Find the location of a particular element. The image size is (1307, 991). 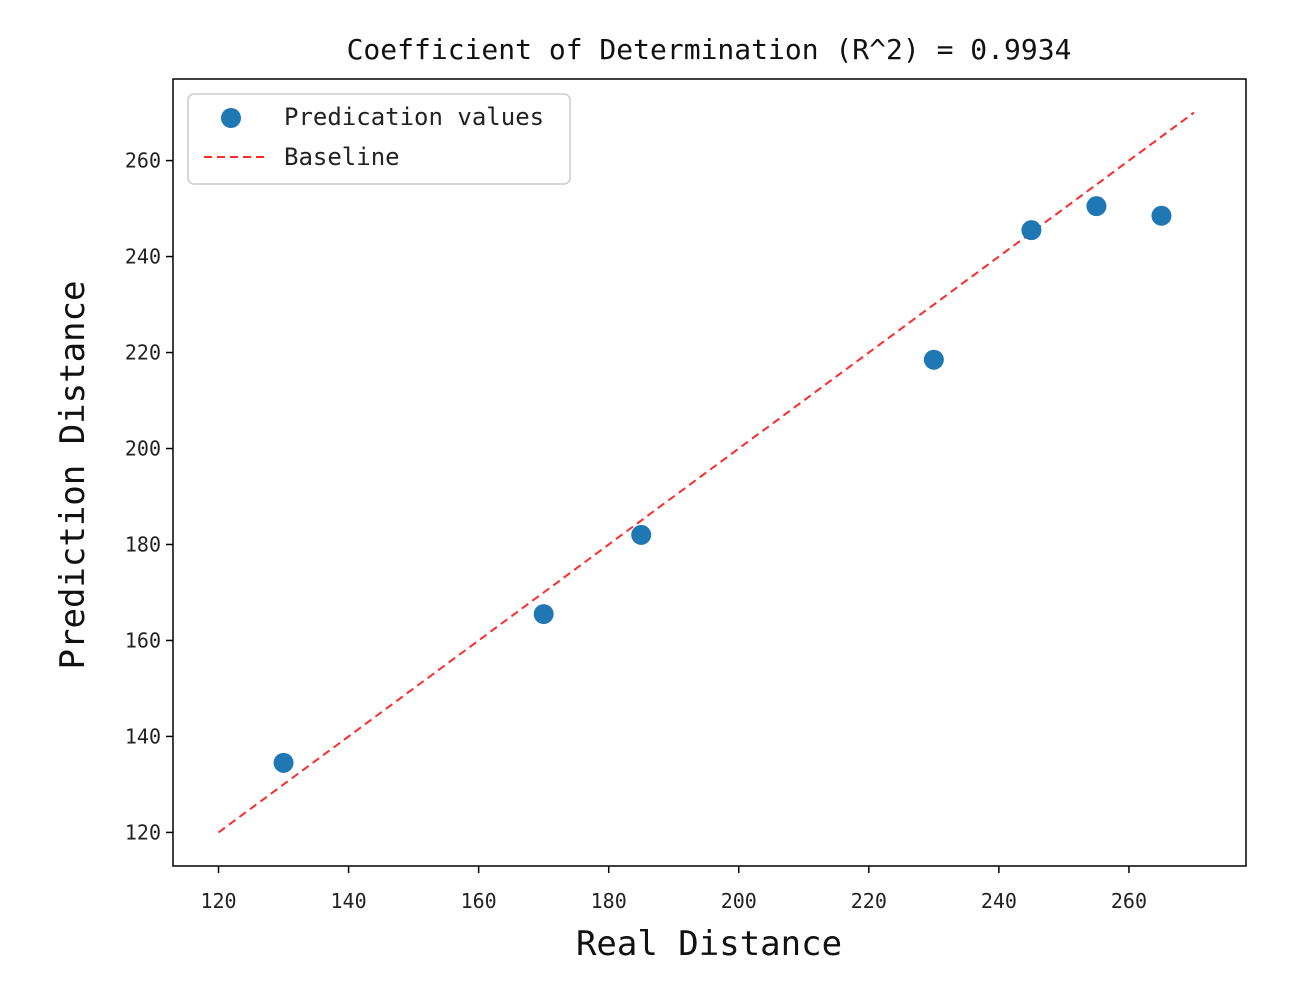

legend-frame is located at coordinates (379, 139).